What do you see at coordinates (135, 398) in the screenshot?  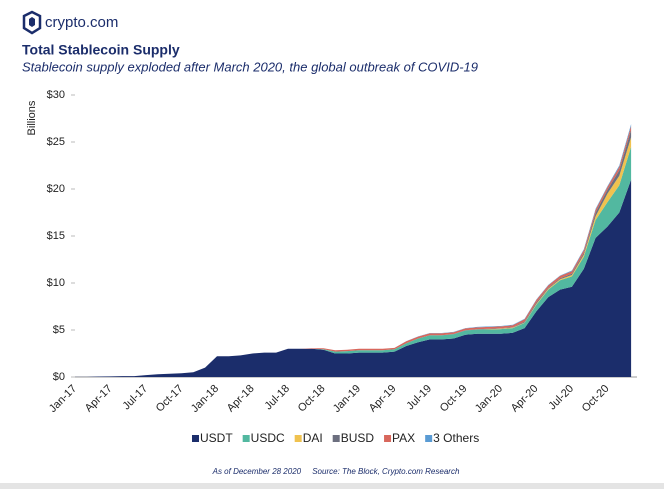 I see `x-tick-label: Jul-17` at bounding box center [135, 398].